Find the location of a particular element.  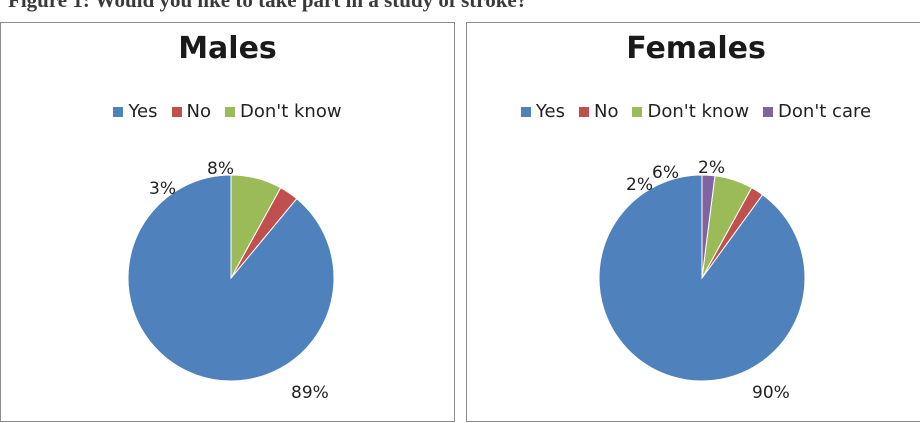

data-label-yes: 89% is located at coordinates (310, 393).